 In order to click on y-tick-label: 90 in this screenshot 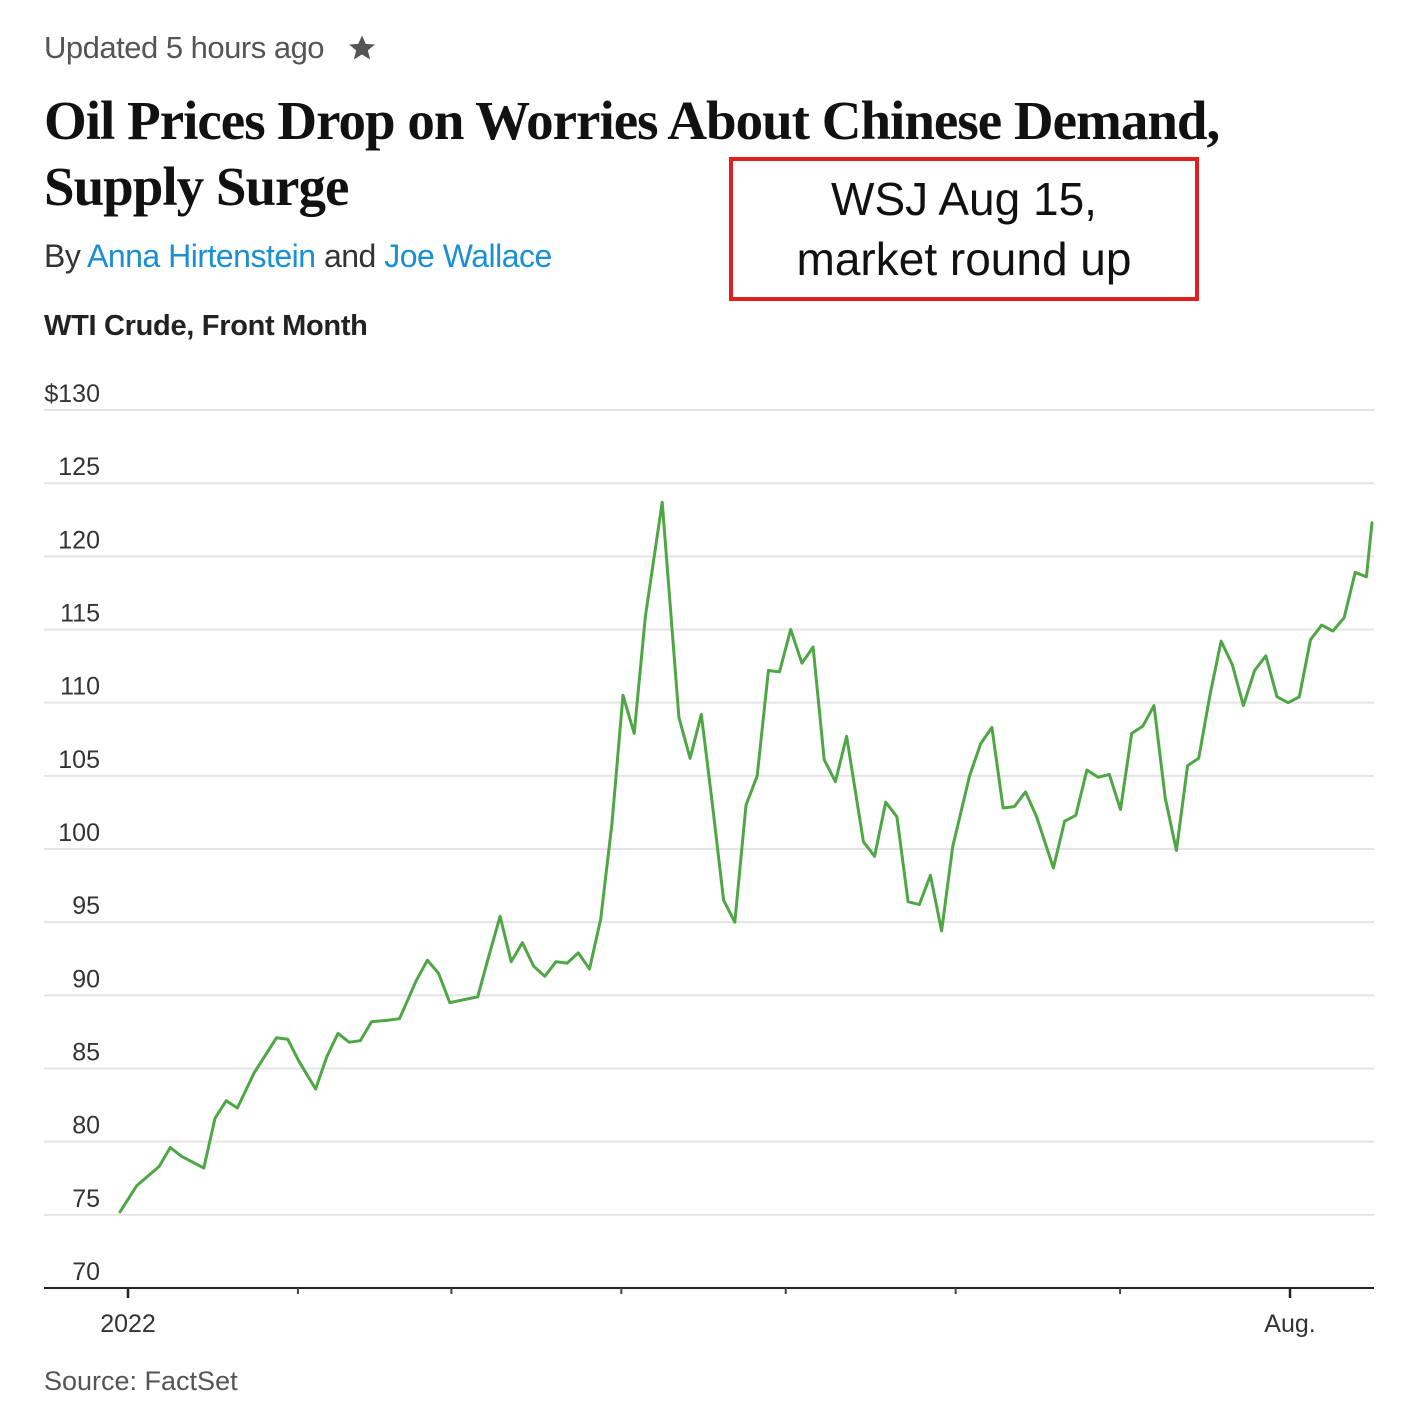, I will do `click(86, 979)`.